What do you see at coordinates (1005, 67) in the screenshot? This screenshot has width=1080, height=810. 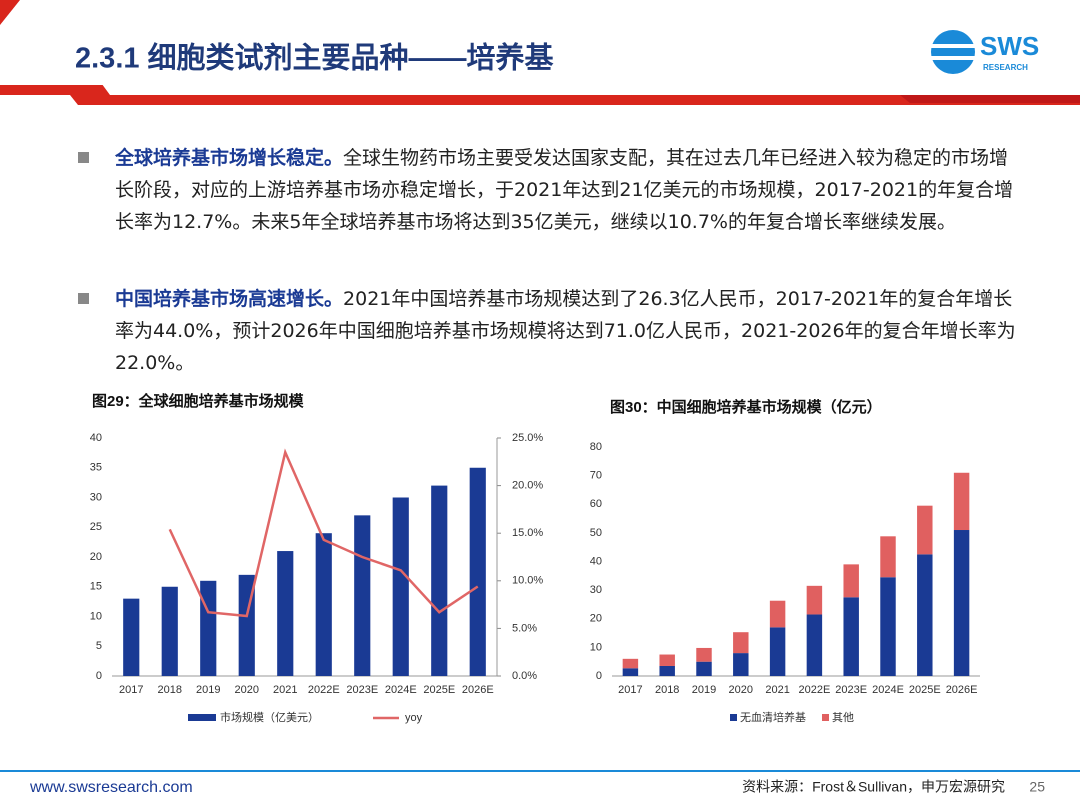 I see `logo-sub: RESEARCH` at bounding box center [1005, 67].